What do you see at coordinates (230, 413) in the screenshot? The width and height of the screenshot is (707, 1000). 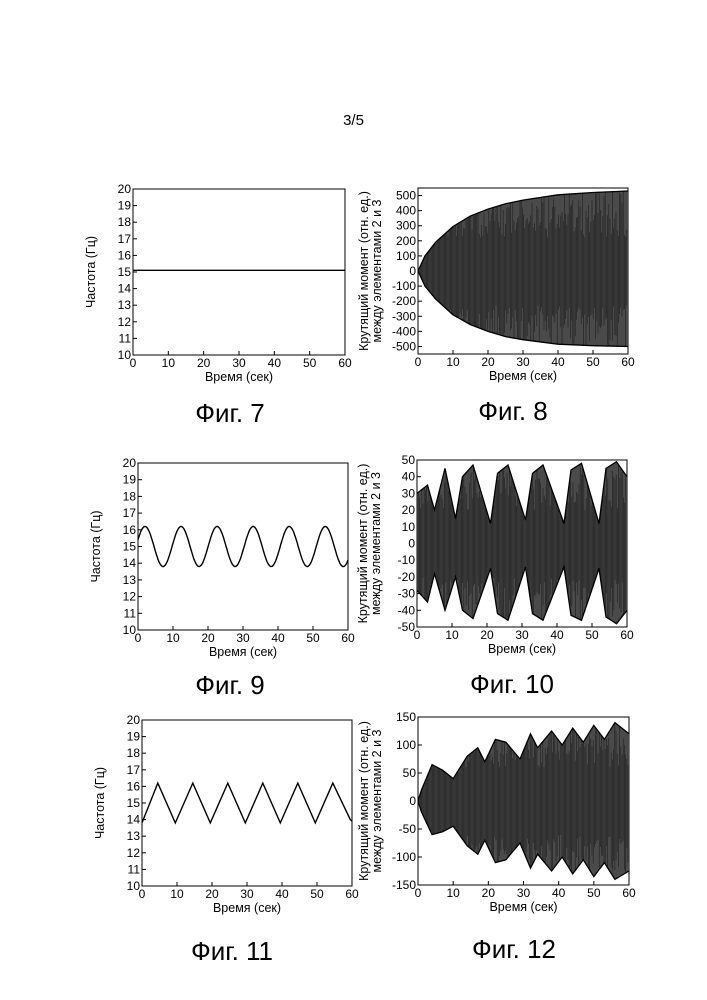 I see `figure-caption: Фиг. 7` at bounding box center [230, 413].